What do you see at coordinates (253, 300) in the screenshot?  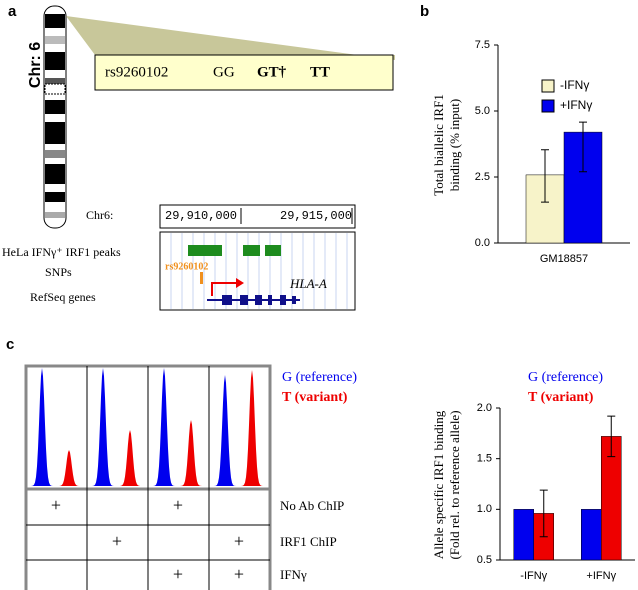 I see `gene-model` at bounding box center [253, 300].